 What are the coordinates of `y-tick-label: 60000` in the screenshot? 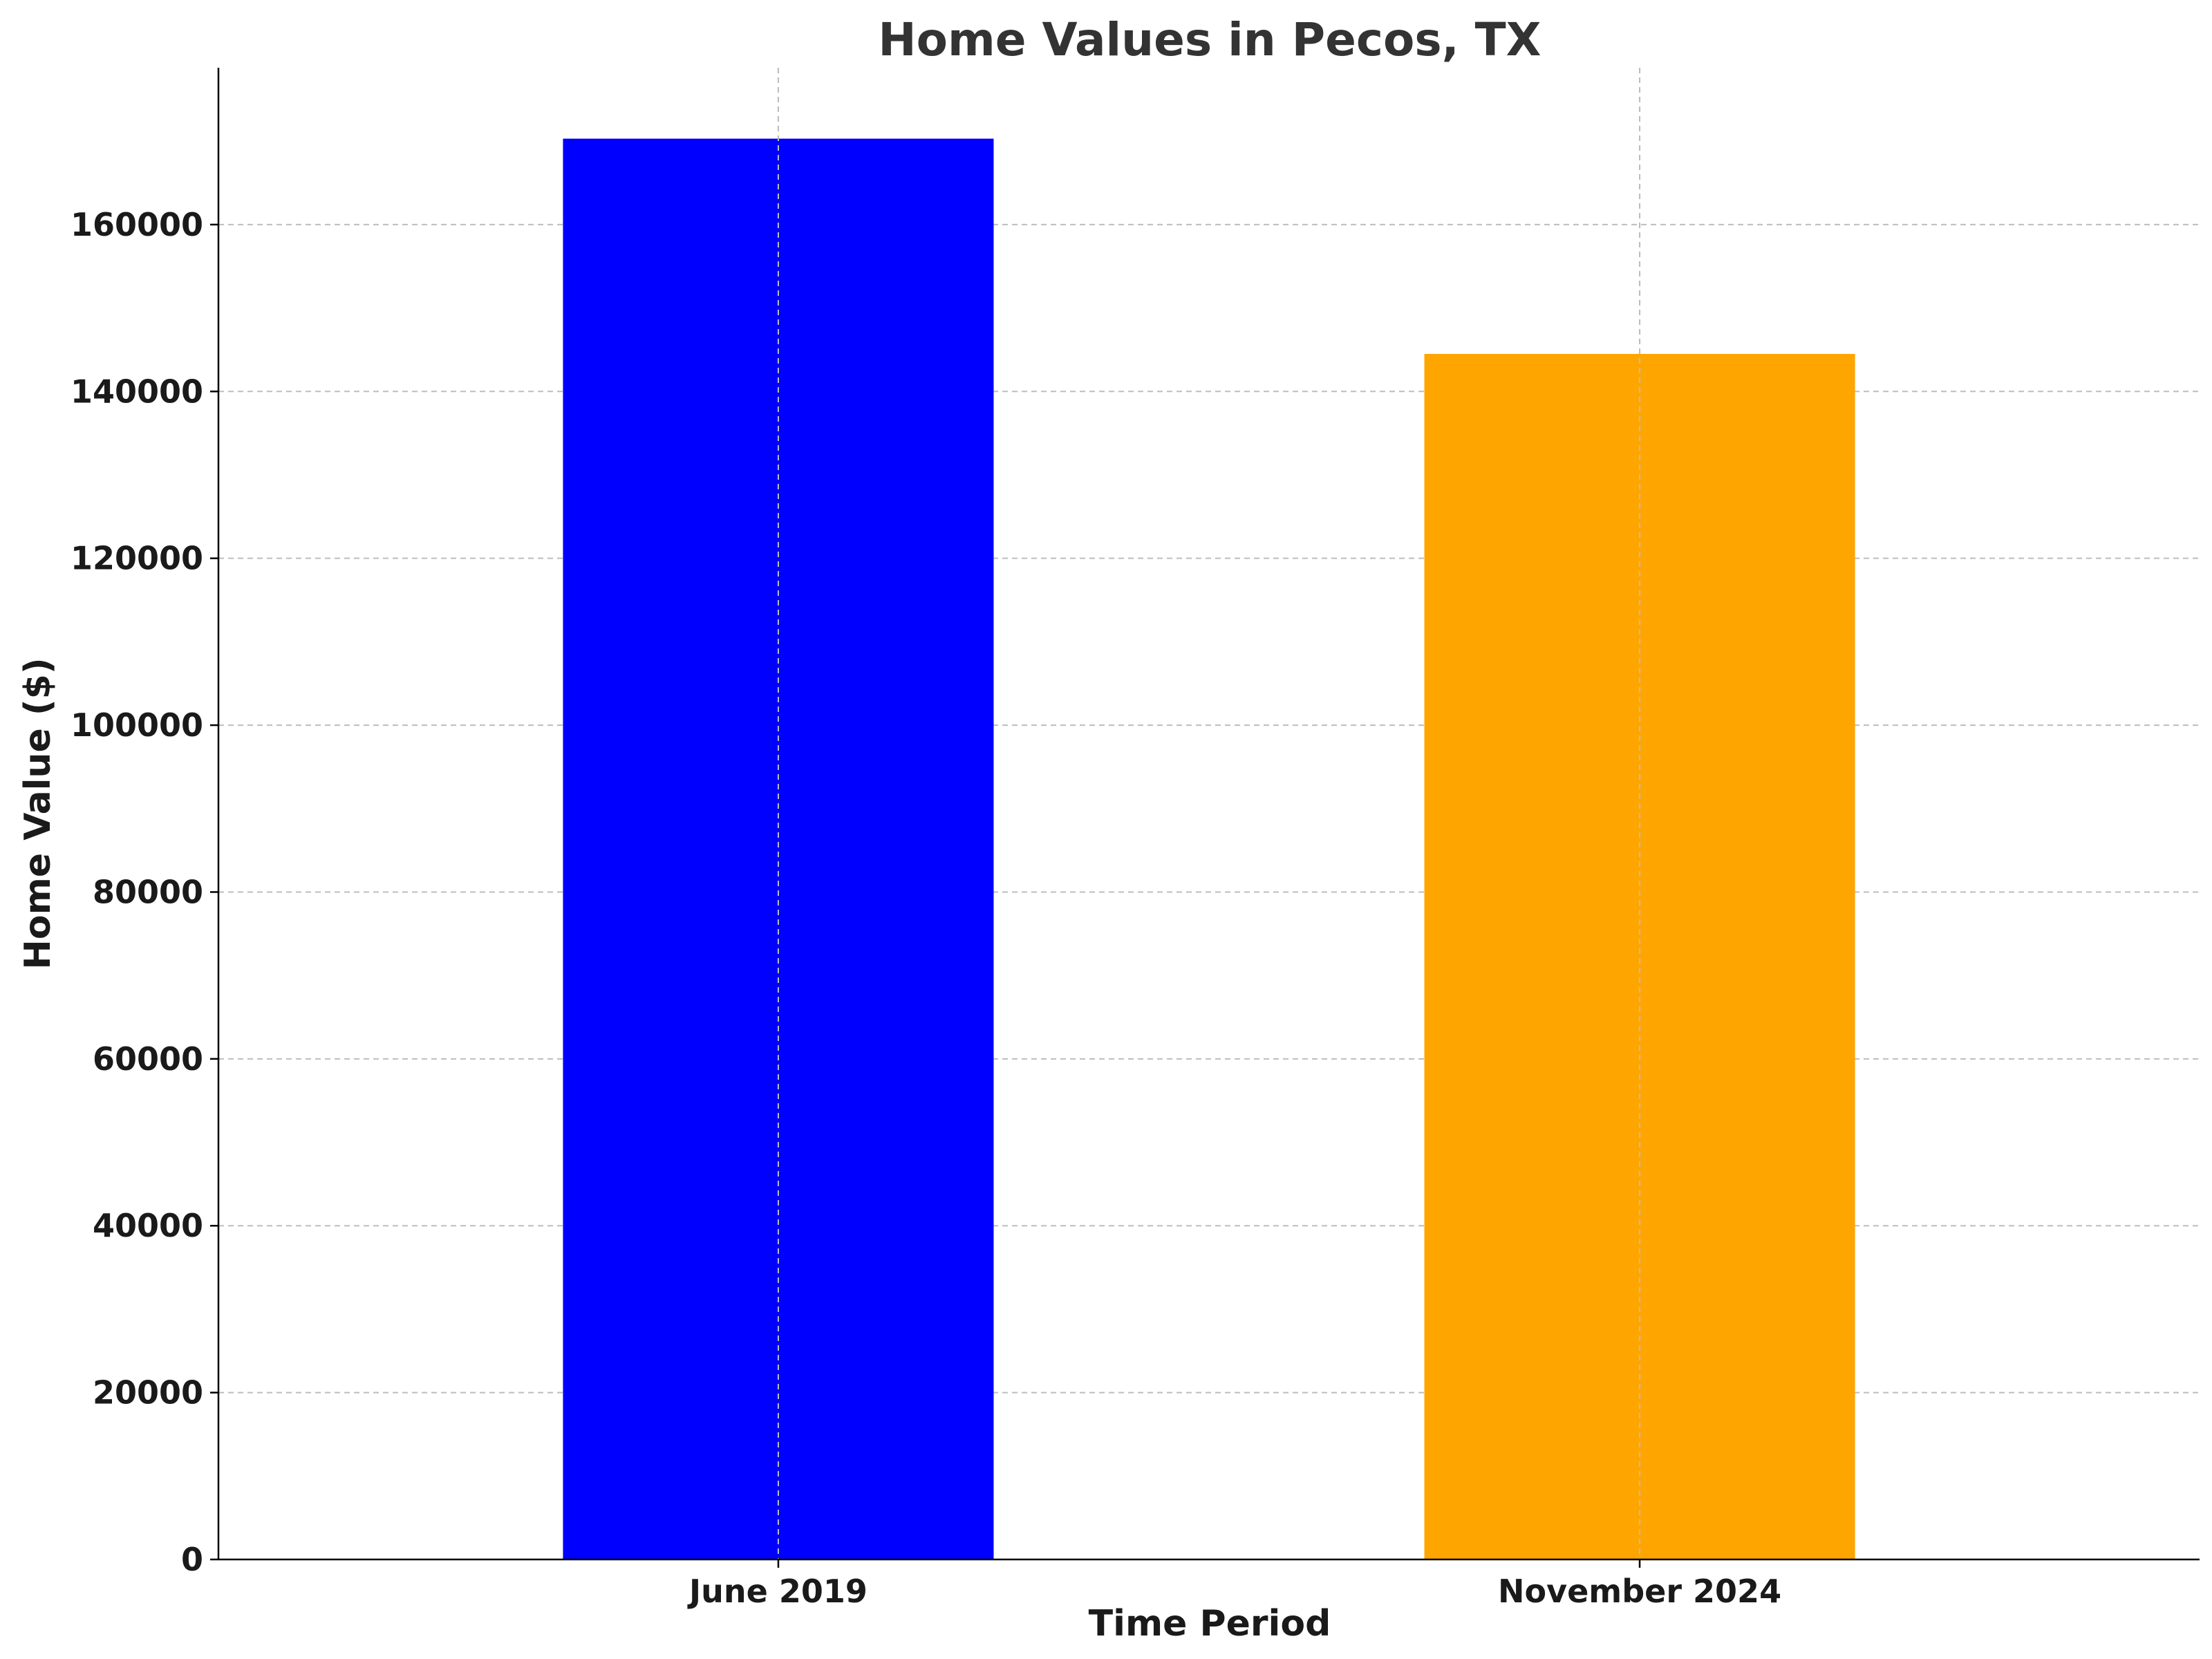 It's located at (148, 1059).